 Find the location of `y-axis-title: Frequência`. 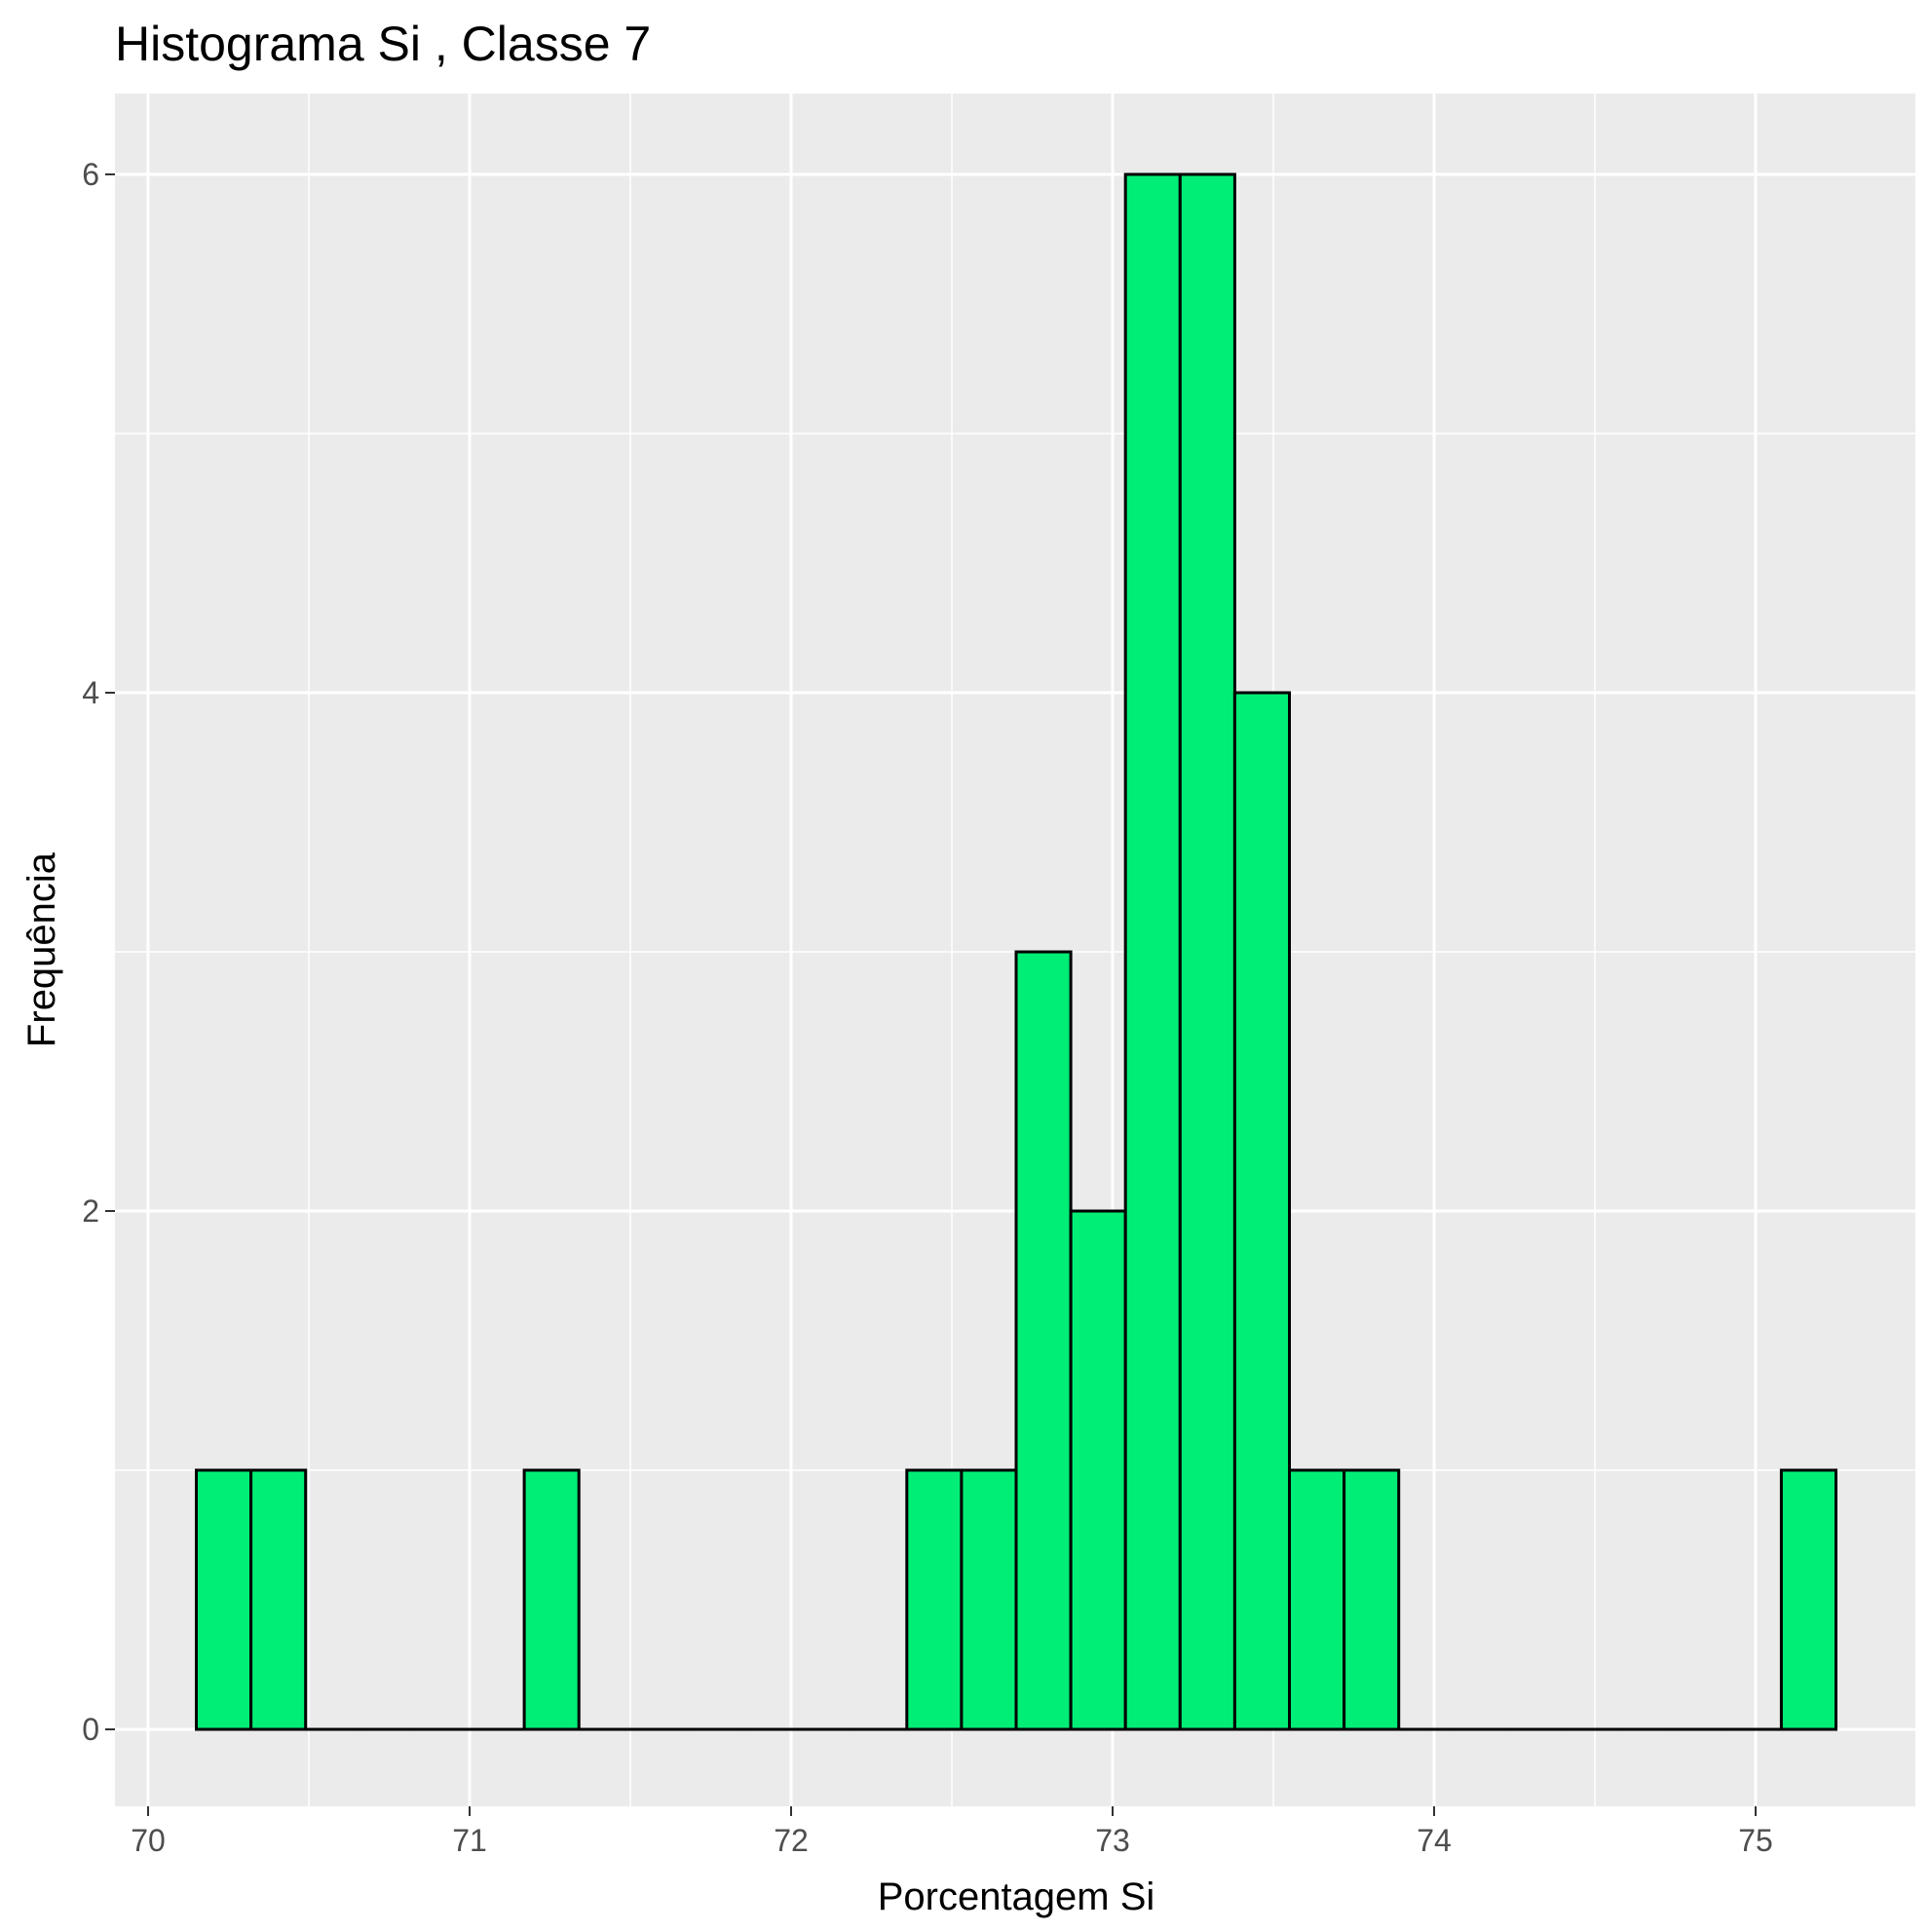

y-axis-title: Frequência is located at coordinates (41, 949).